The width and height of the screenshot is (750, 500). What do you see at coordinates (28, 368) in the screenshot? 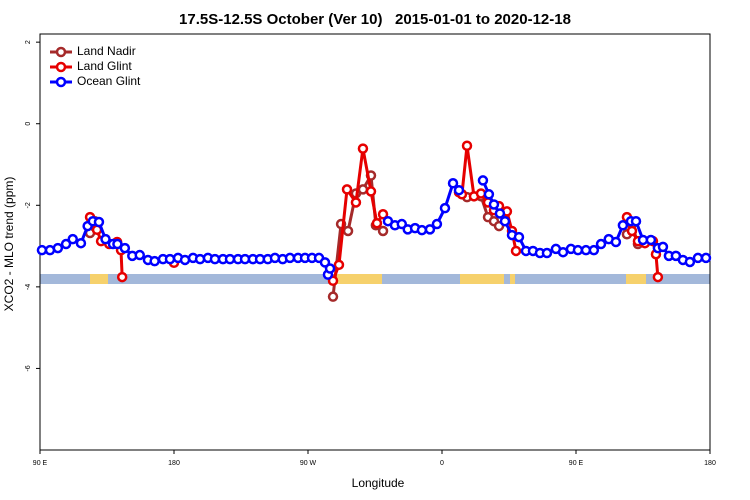
I see `y-tick-label: -6` at bounding box center [28, 368].